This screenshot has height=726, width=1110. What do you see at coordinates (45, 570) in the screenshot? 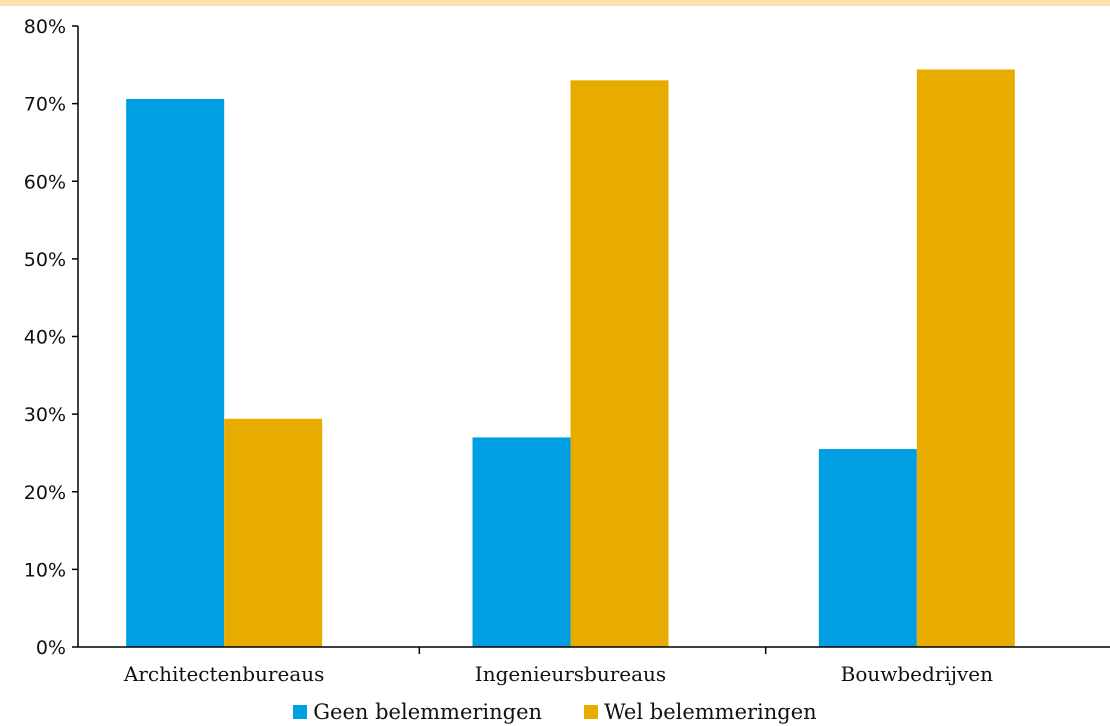
I see `y-tick-label: 10%` at bounding box center [45, 570].